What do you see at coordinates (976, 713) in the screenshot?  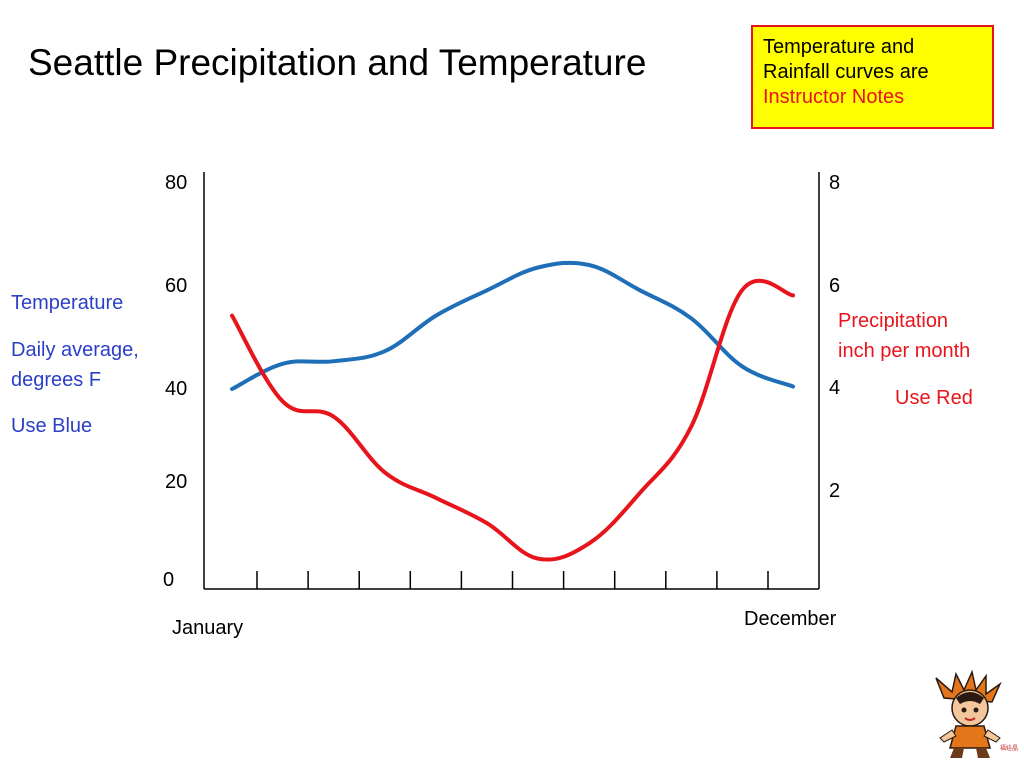 I see `olympic-mascot-image: 福娃晶晶` at bounding box center [976, 713].